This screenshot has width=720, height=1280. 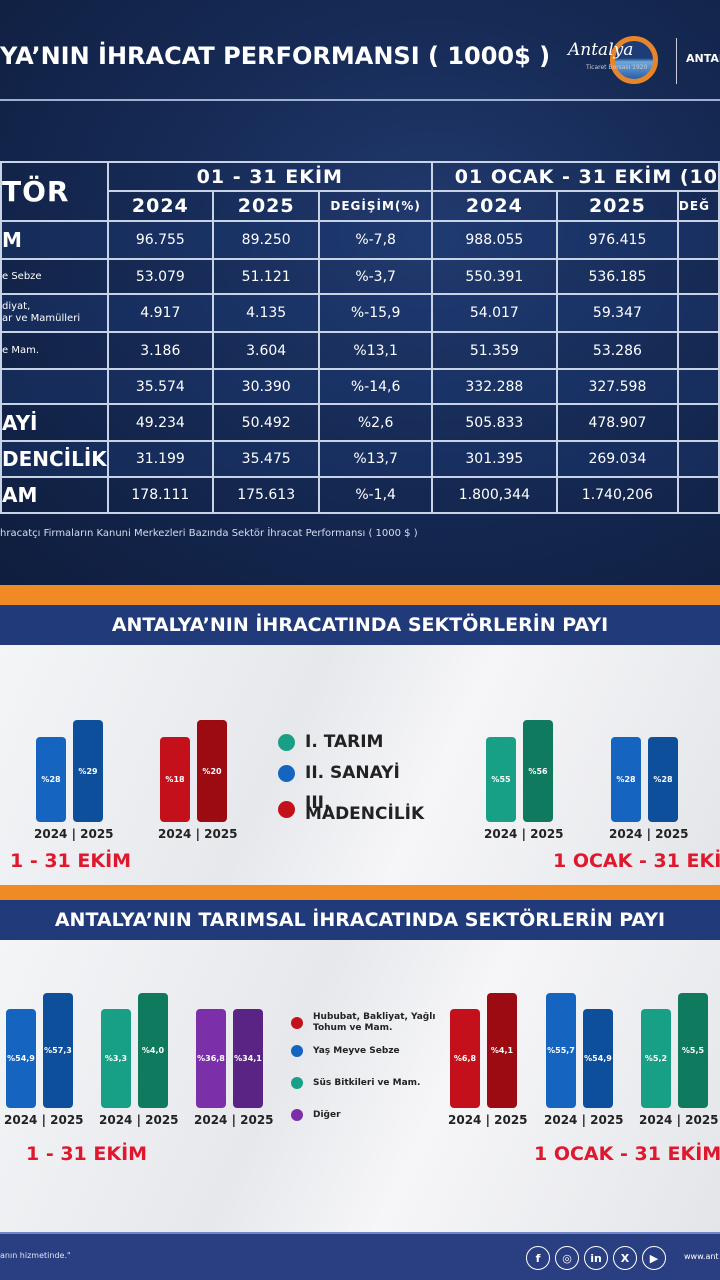 What do you see at coordinates (54, 191) in the screenshot?
I see `sector-header: TÖR` at bounding box center [54, 191].